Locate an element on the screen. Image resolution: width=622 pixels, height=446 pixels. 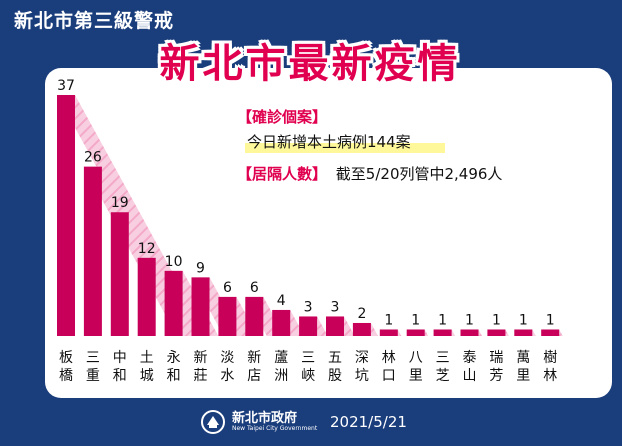
category-label: 樹林 is located at coordinates (550, 367).